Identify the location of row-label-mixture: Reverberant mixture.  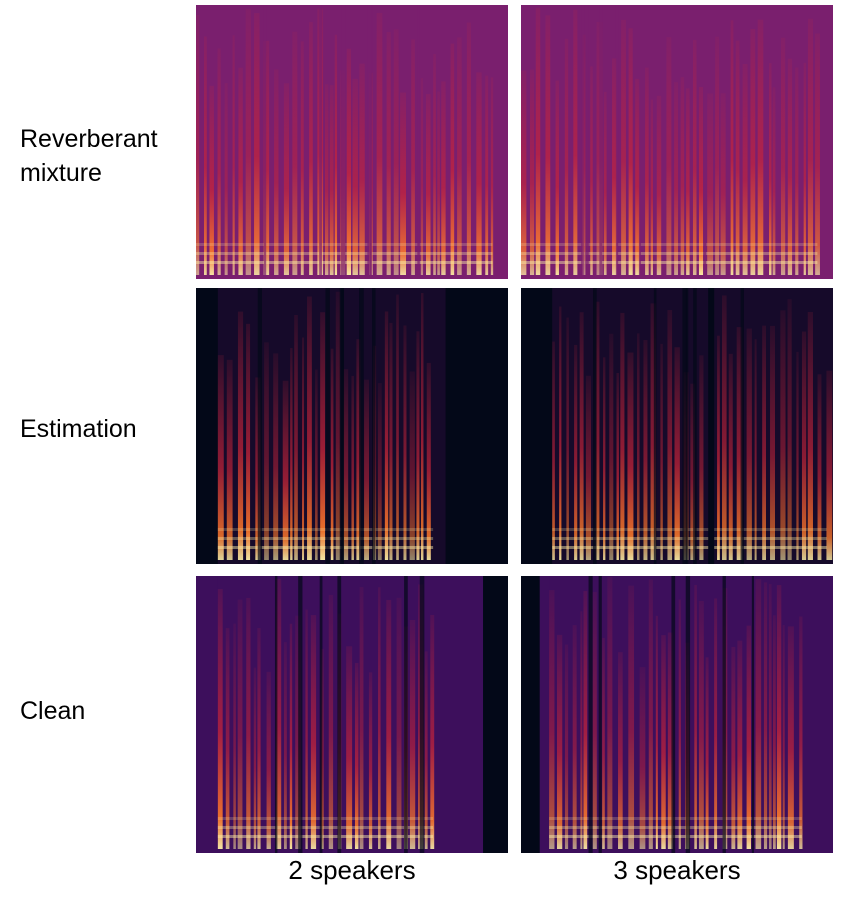
(89, 156).